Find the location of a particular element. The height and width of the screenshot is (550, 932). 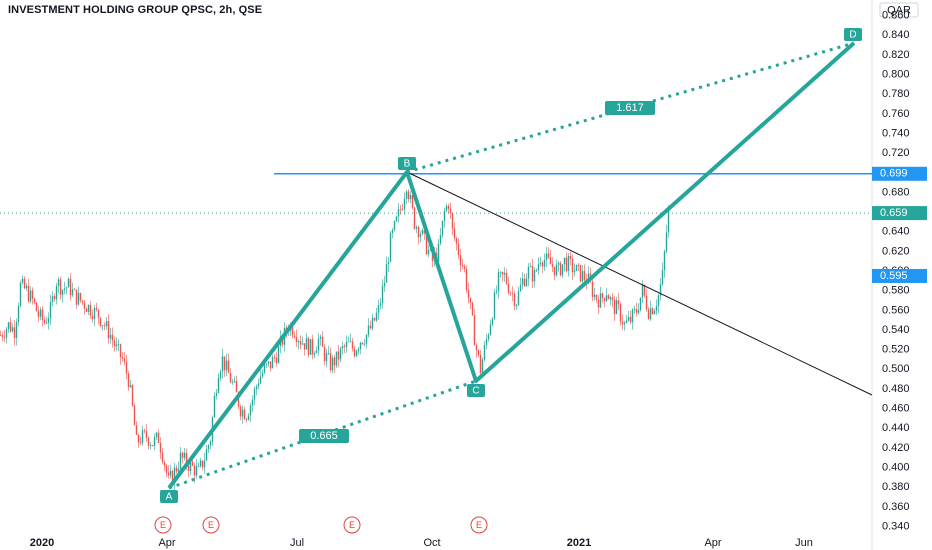

point-label-d is located at coordinates (853, 34).